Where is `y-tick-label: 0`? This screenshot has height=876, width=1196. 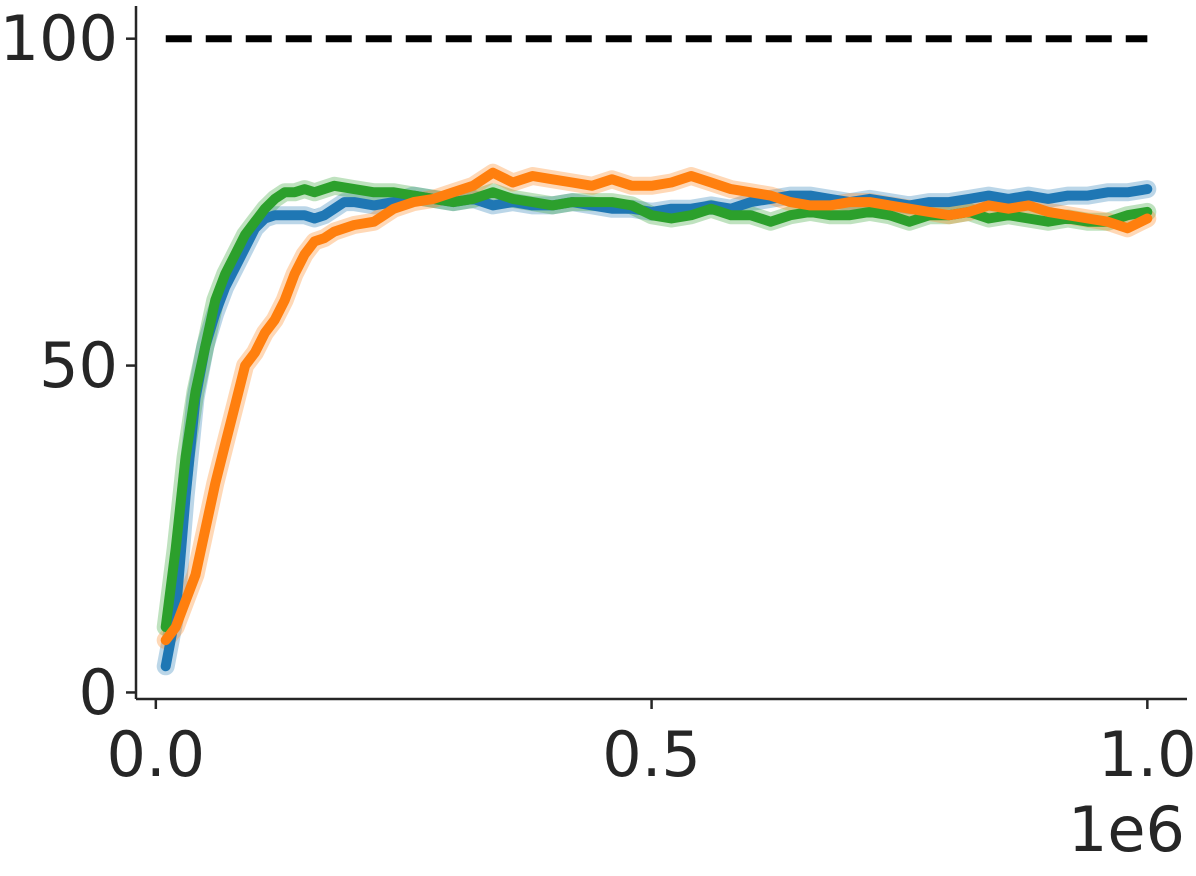
y-tick-label: 0 is located at coordinates (98, 692).